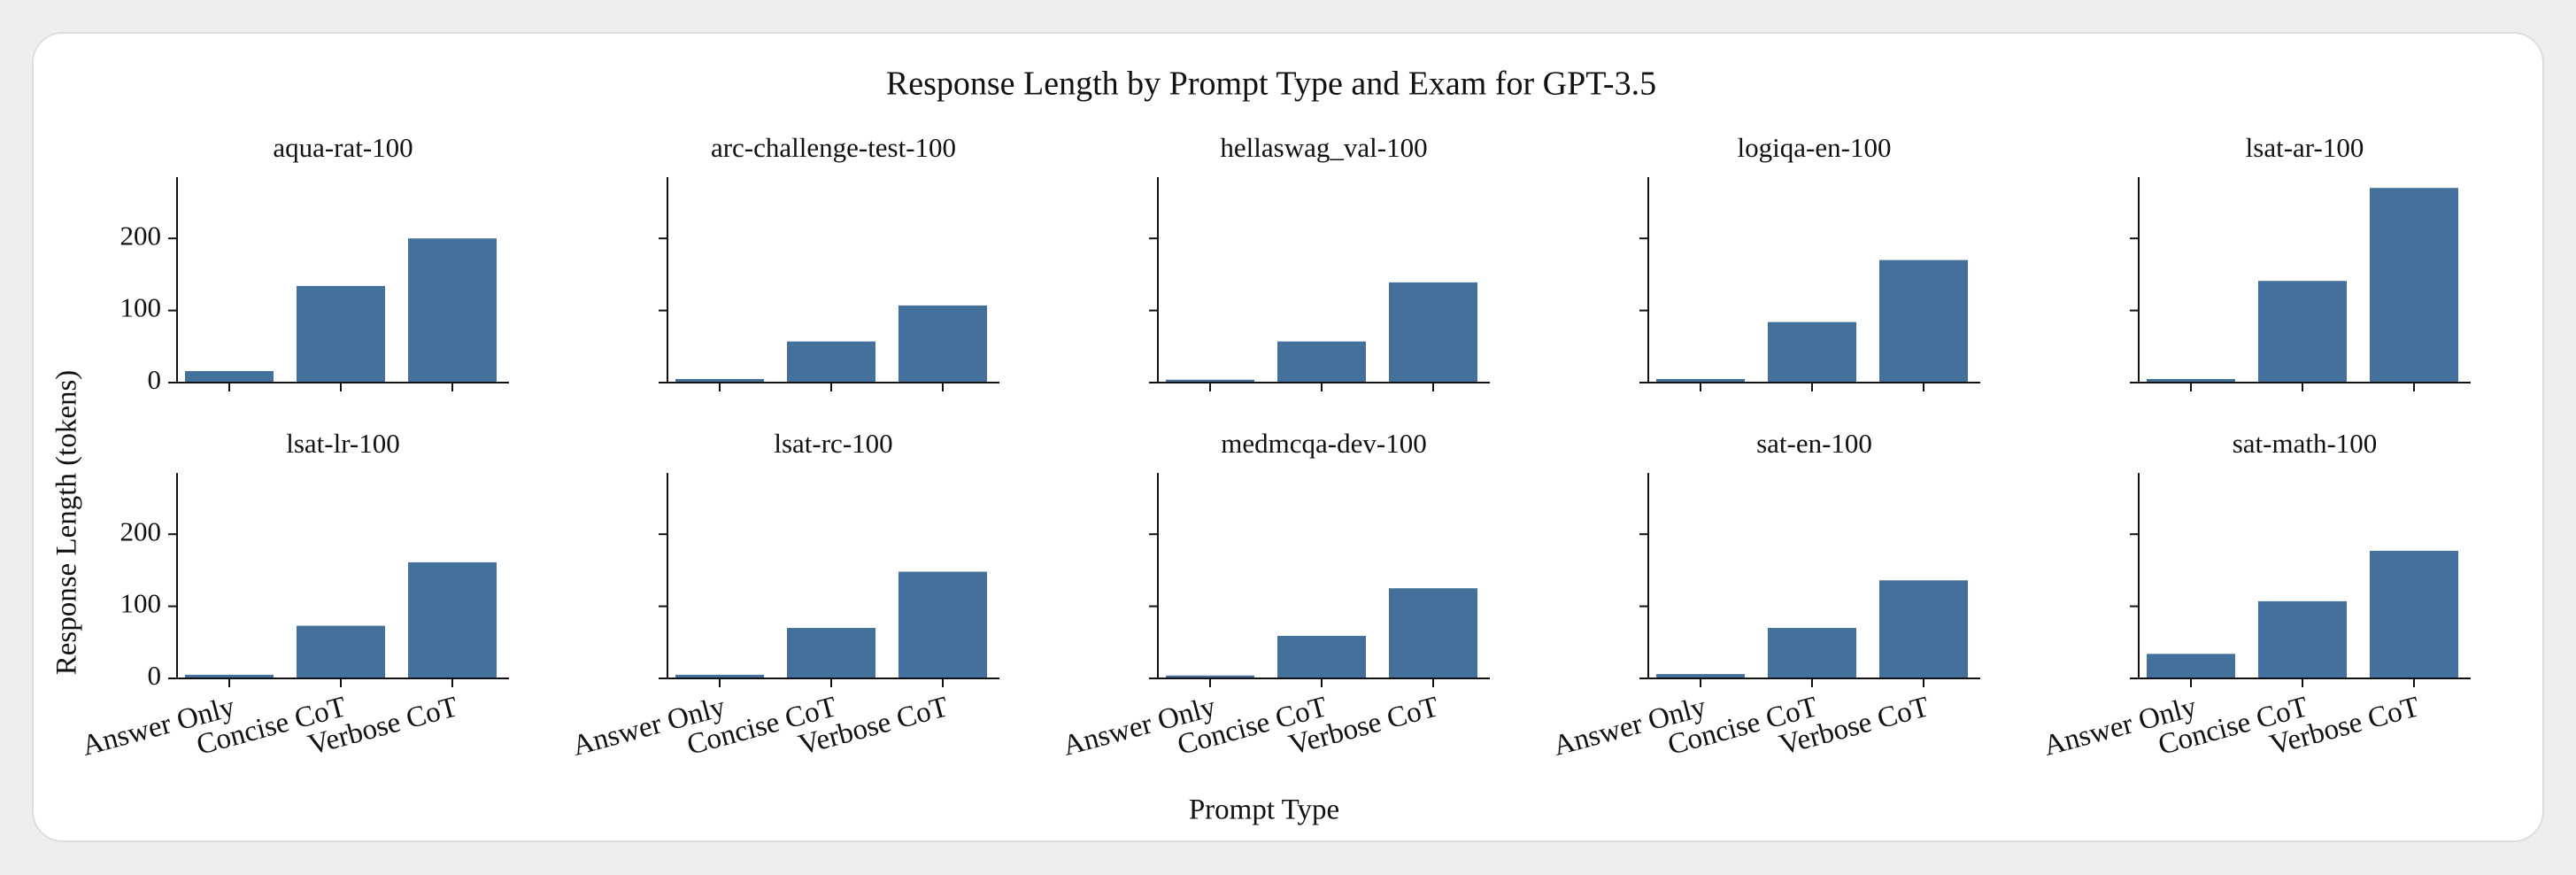 Image resolution: width=2576 pixels, height=875 pixels. What do you see at coordinates (2305, 443) in the screenshot?
I see `subplot-title: sat-math-100` at bounding box center [2305, 443].